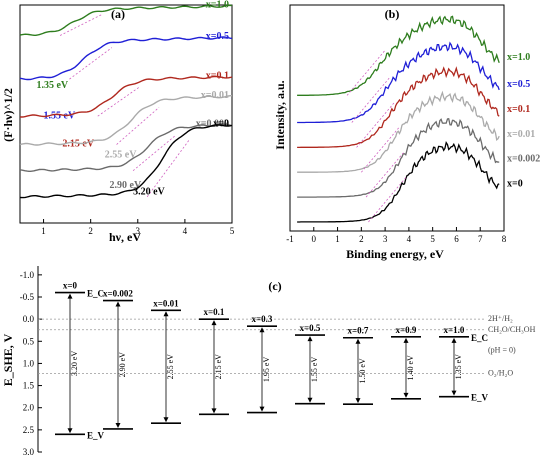  Describe the element at coordinates (122, 365) in the screenshot. I see `panel-c-gap-label: 2.90 eV` at that location.